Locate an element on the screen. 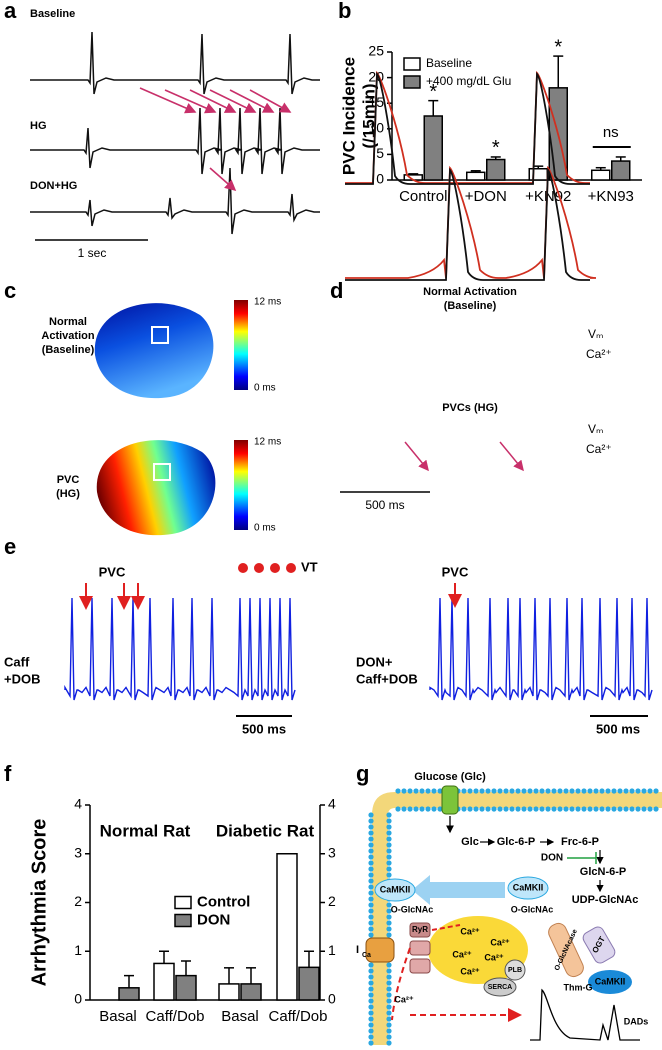 This screenshot has height=1050, width=662. panel-letter: b is located at coordinates (344, 11).